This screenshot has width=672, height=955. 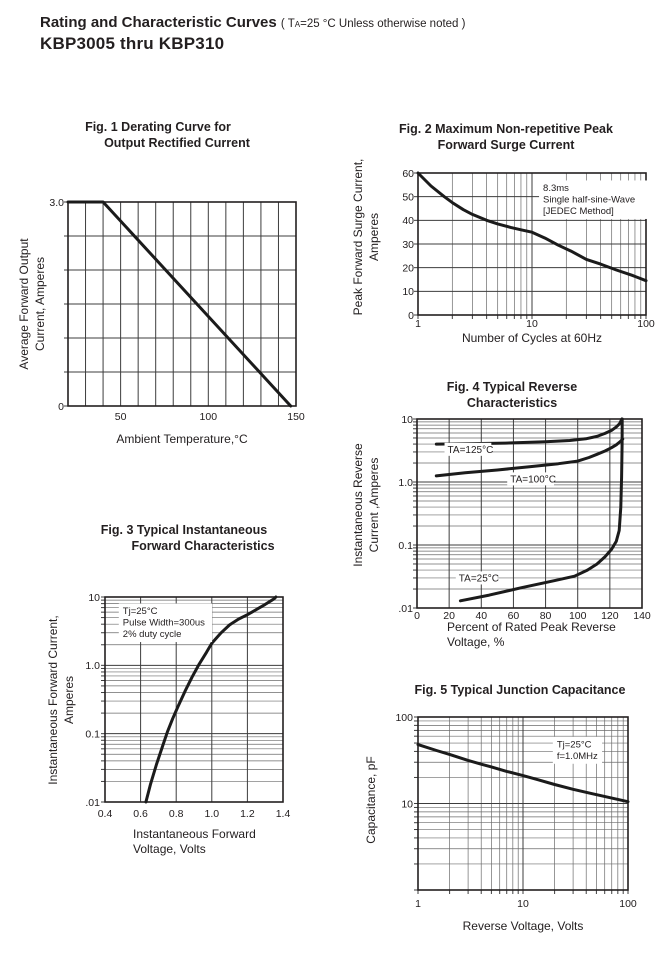 What do you see at coordinates (610, 616) in the screenshot?
I see `svg-text: 120` at bounding box center [610, 616].